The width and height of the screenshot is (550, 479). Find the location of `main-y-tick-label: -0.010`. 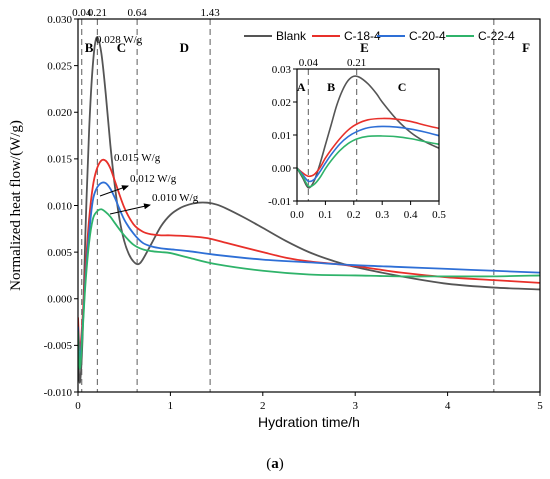

main-y-tick-label: -0.010 is located at coordinates (58, 393).